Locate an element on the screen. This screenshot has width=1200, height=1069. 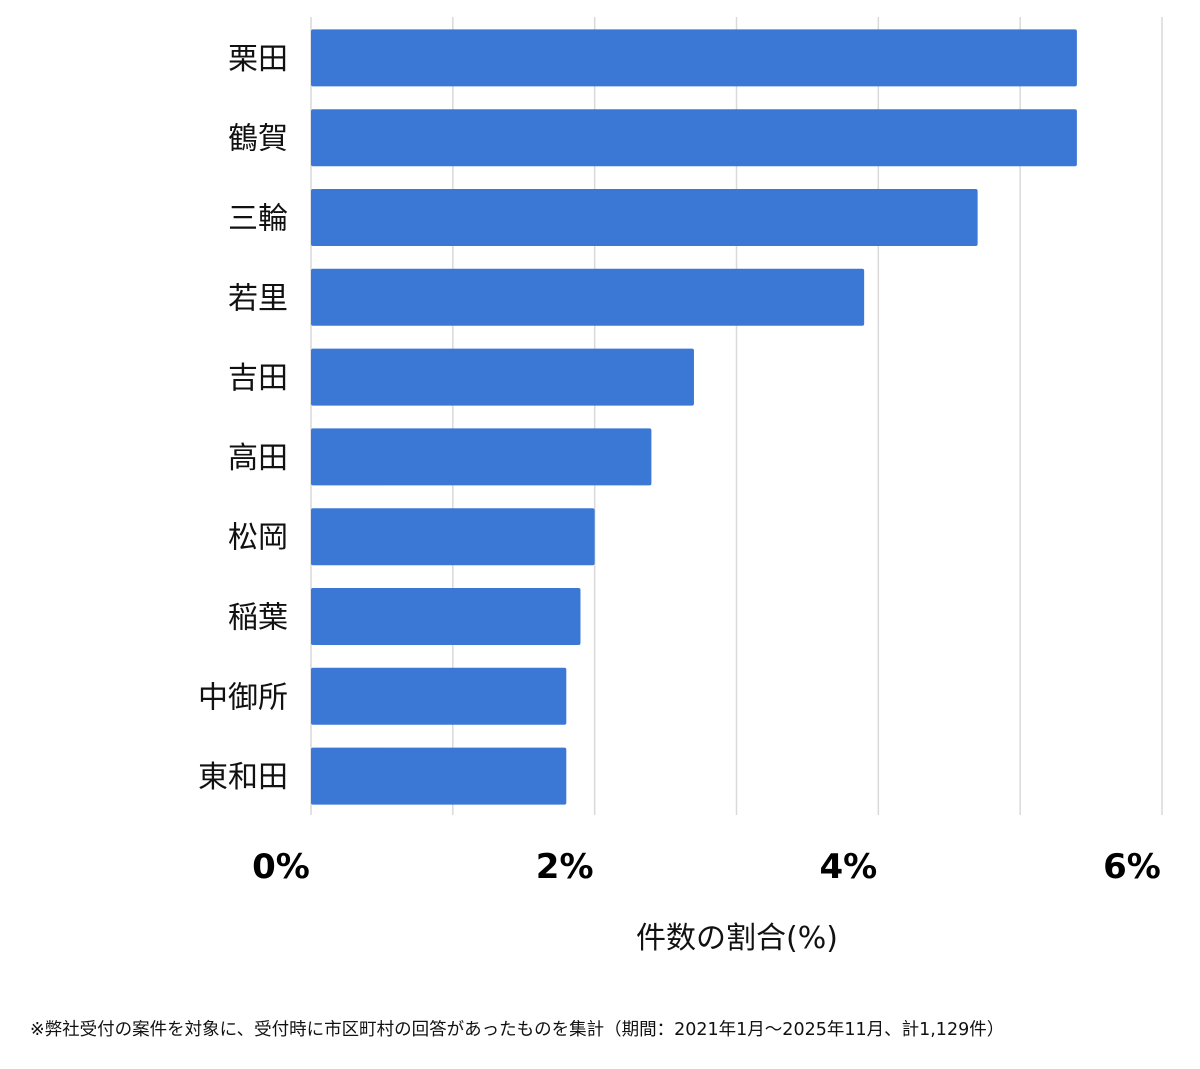
x-tick-label-0: 0% is located at coordinates (281, 867).